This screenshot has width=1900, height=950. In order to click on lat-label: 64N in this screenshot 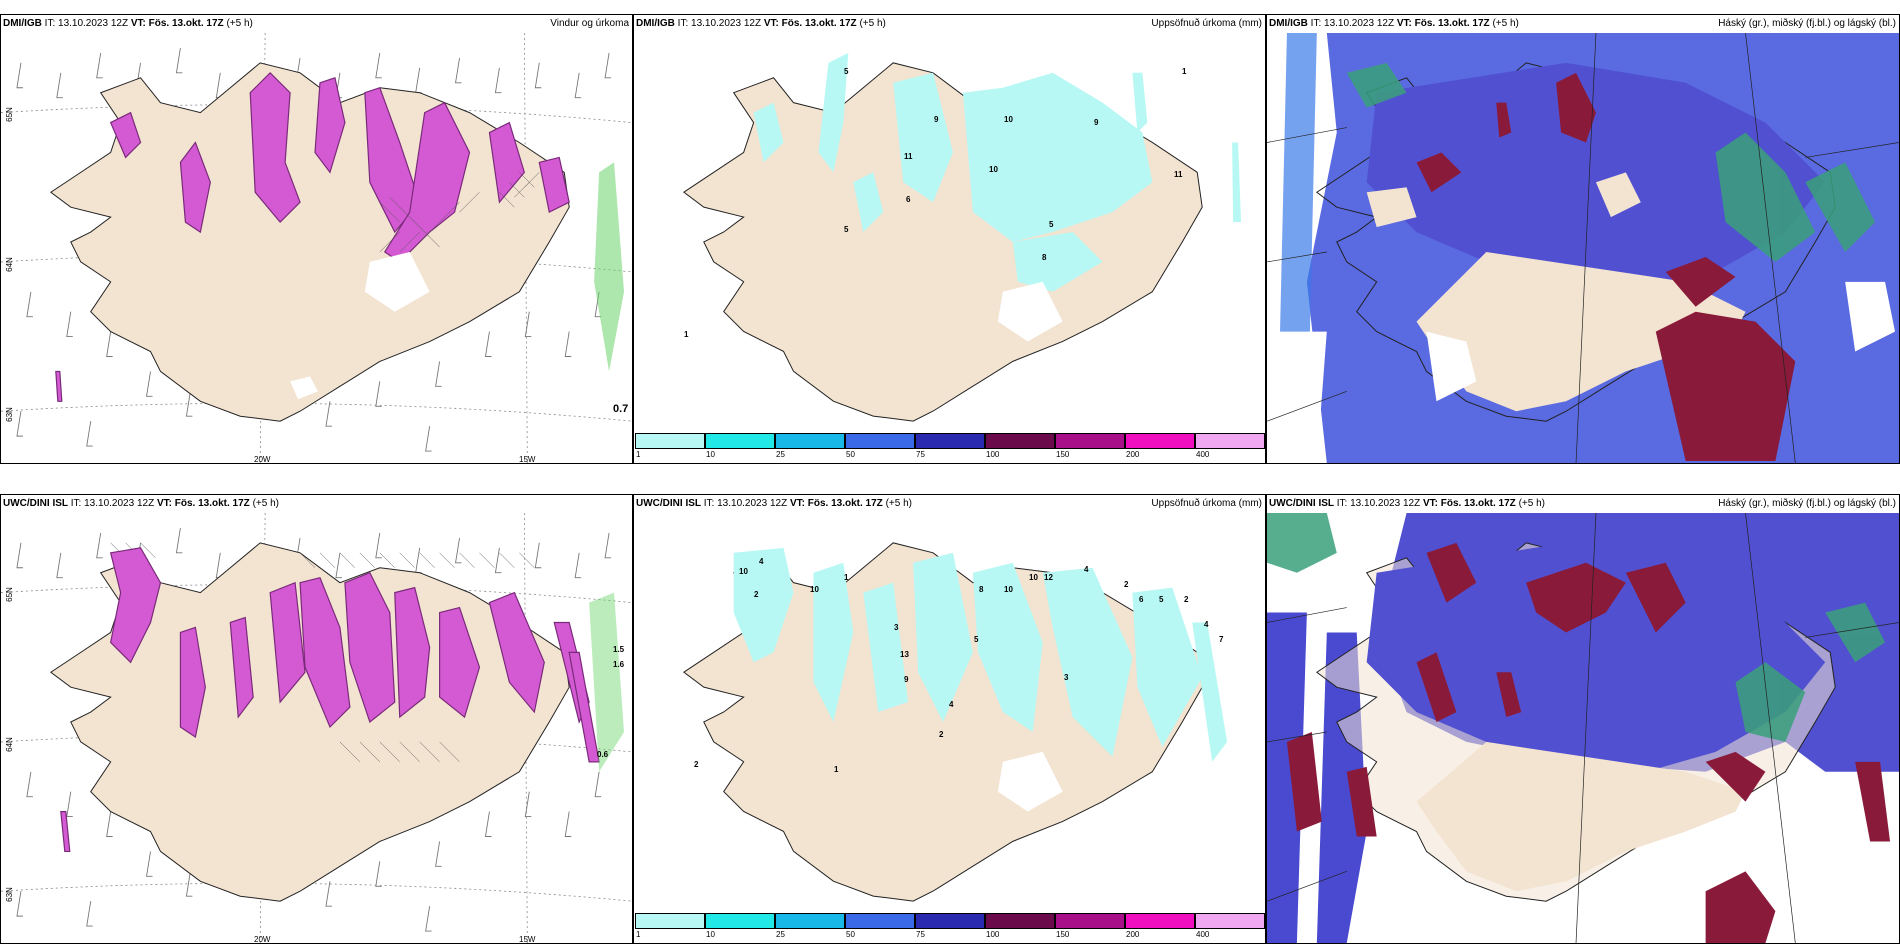, I will do `click(9, 264)`.